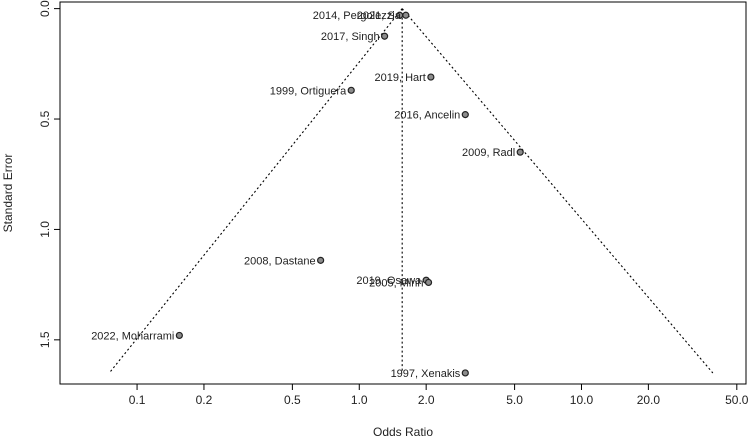 This screenshot has width=750, height=441. What do you see at coordinates (399, 78) in the screenshot?
I see `point-label: 2019, Hart` at bounding box center [399, 78].